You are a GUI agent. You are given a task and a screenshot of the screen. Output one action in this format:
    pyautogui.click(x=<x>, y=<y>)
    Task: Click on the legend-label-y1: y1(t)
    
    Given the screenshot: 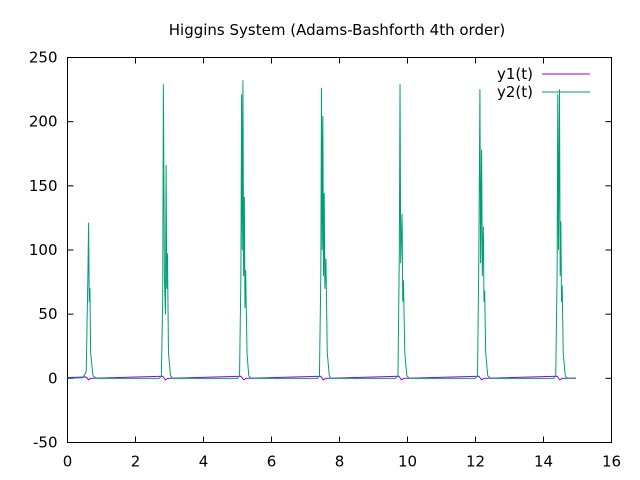 What is the action you would take?
    pyautogui.click(x=515, y=74)
    